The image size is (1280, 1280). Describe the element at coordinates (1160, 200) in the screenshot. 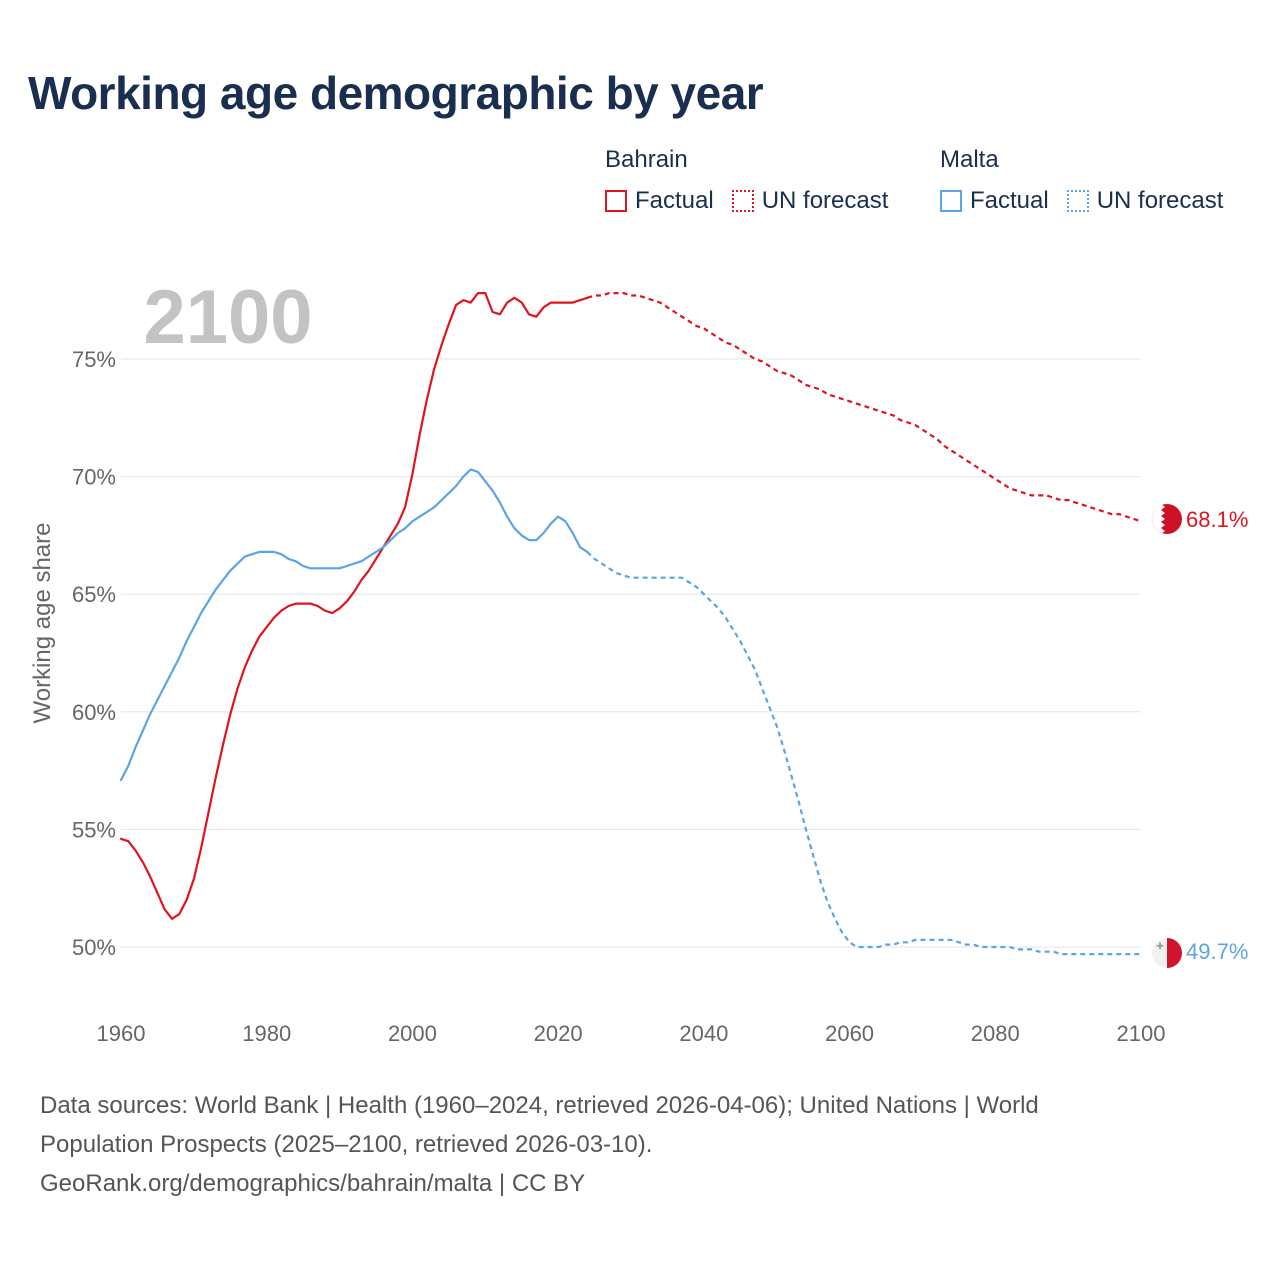

I see `legend-label-malta-forecast: UN forecast` at that location.